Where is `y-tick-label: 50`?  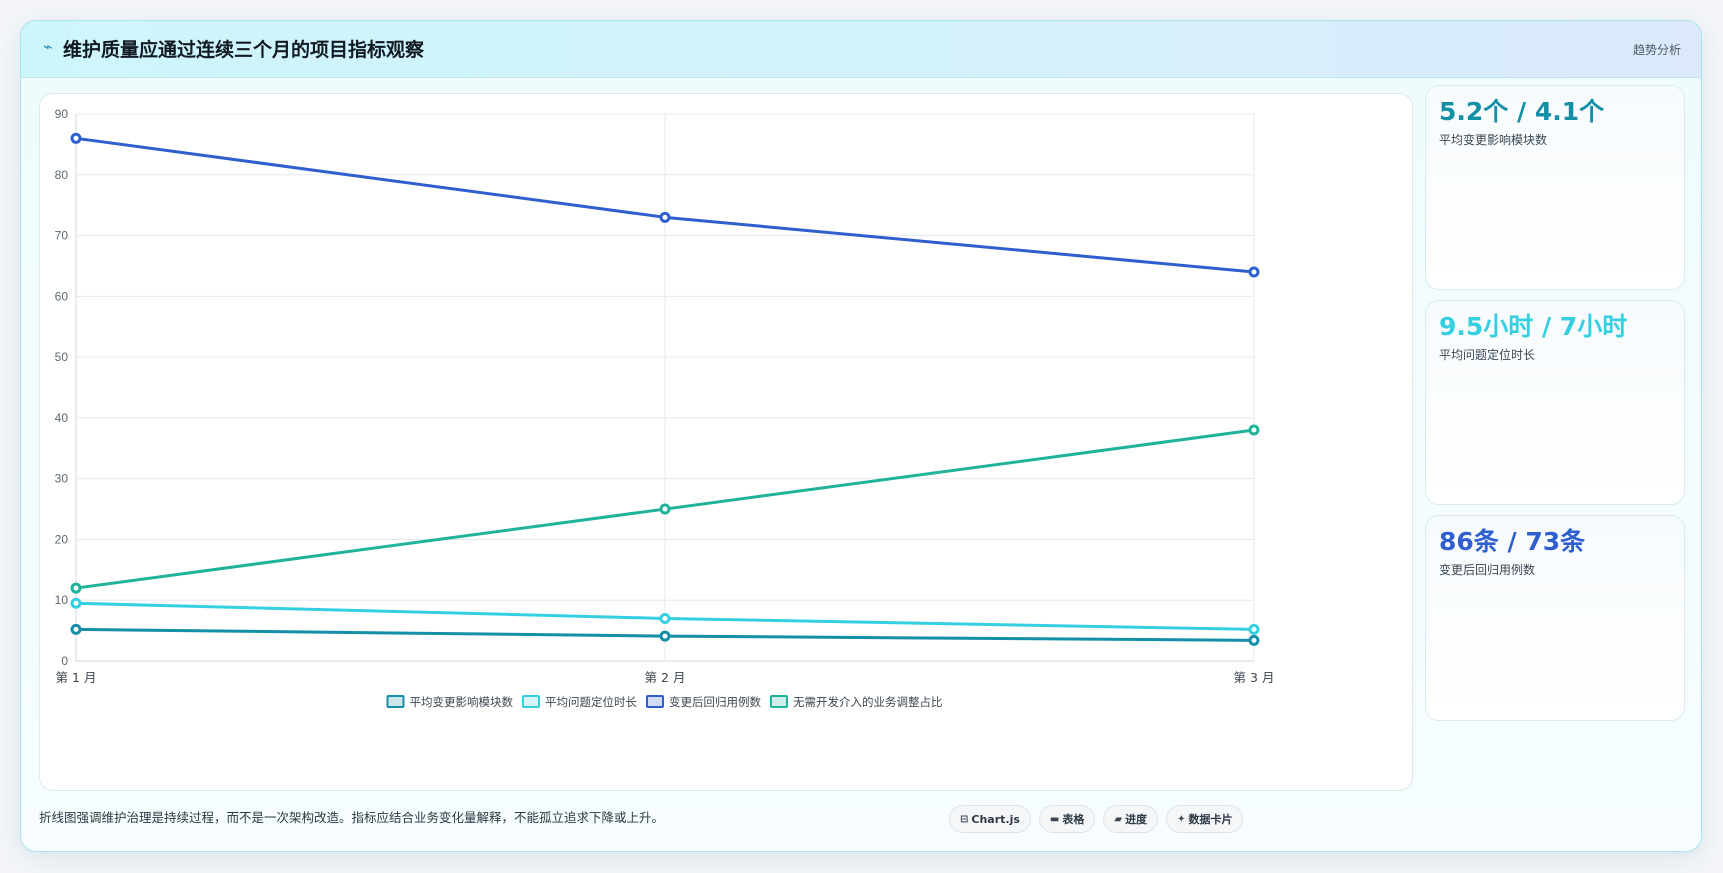
y-tick-label: 50 is located at coordinates (62, 357).